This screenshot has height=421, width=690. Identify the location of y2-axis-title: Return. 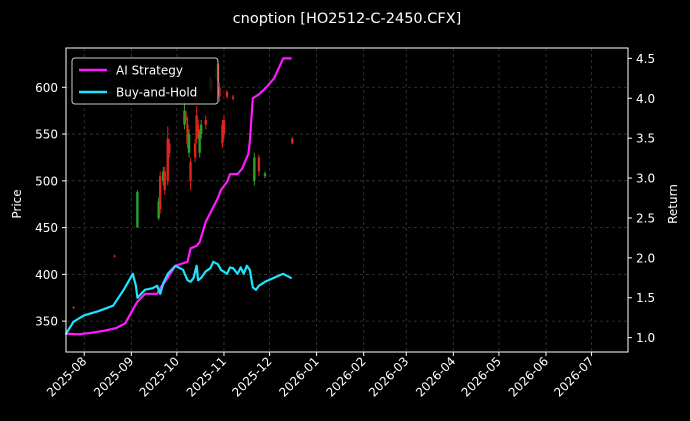
(673, 204).